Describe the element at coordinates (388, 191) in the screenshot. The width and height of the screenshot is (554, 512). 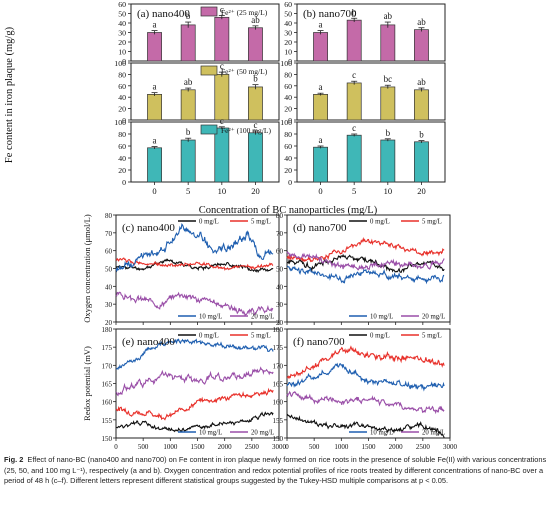
I see `bar-xtick-label: 10` at that location.